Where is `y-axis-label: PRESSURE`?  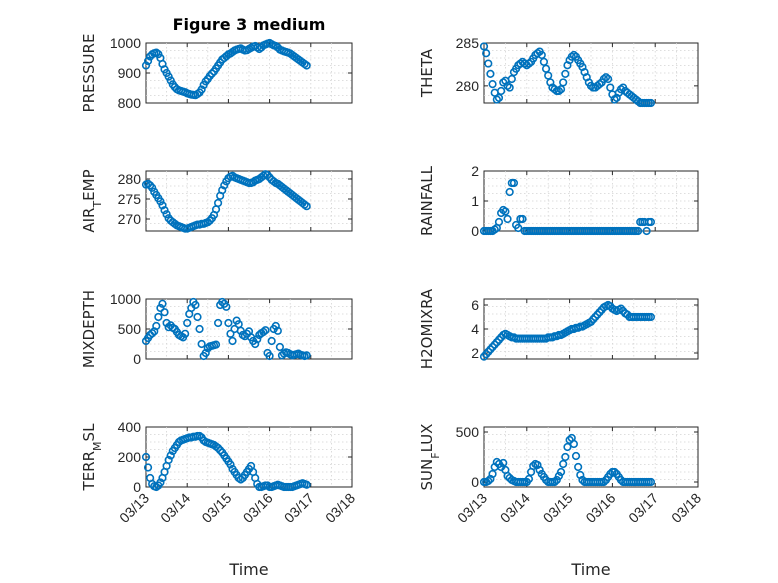 y-axis-label: PRESSURE is located at coordinates (89, 73).